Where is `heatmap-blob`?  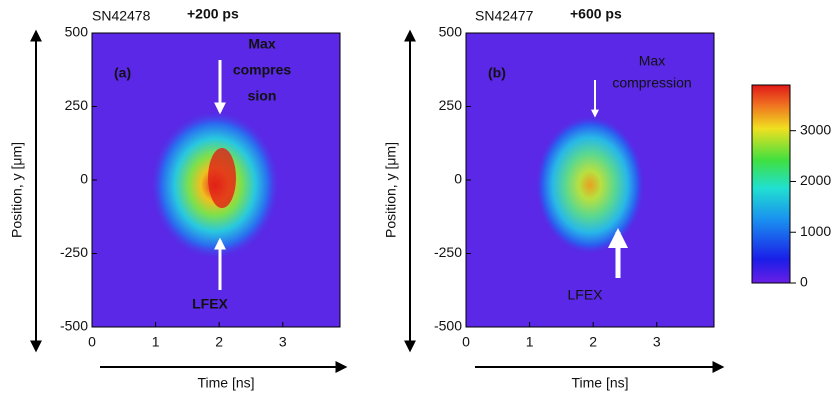 heatmap-blob is located at coordinates (590, 185).